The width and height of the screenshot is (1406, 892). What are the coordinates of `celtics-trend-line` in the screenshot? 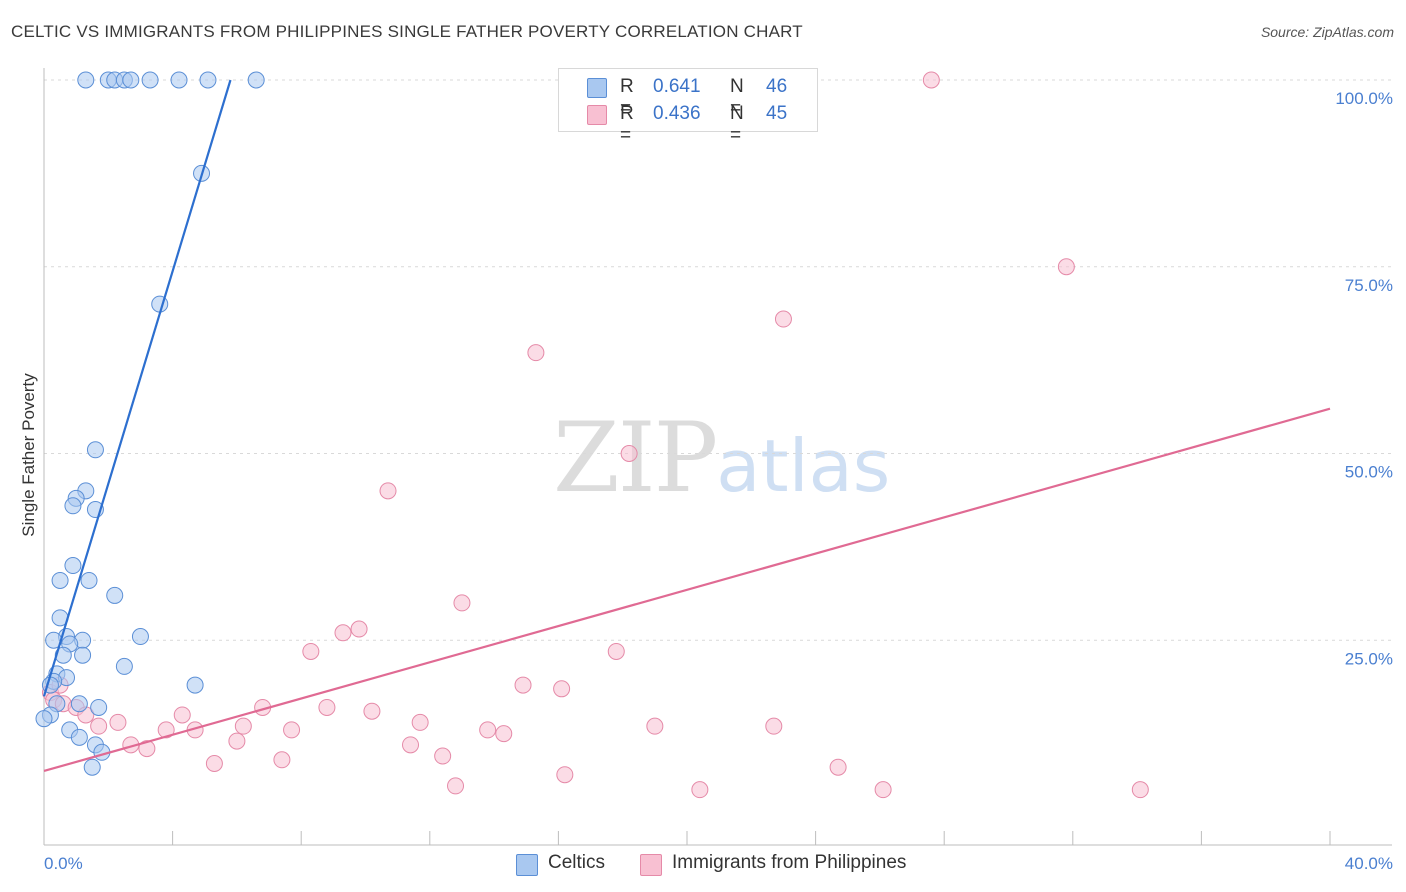 It's located at (137, 388).